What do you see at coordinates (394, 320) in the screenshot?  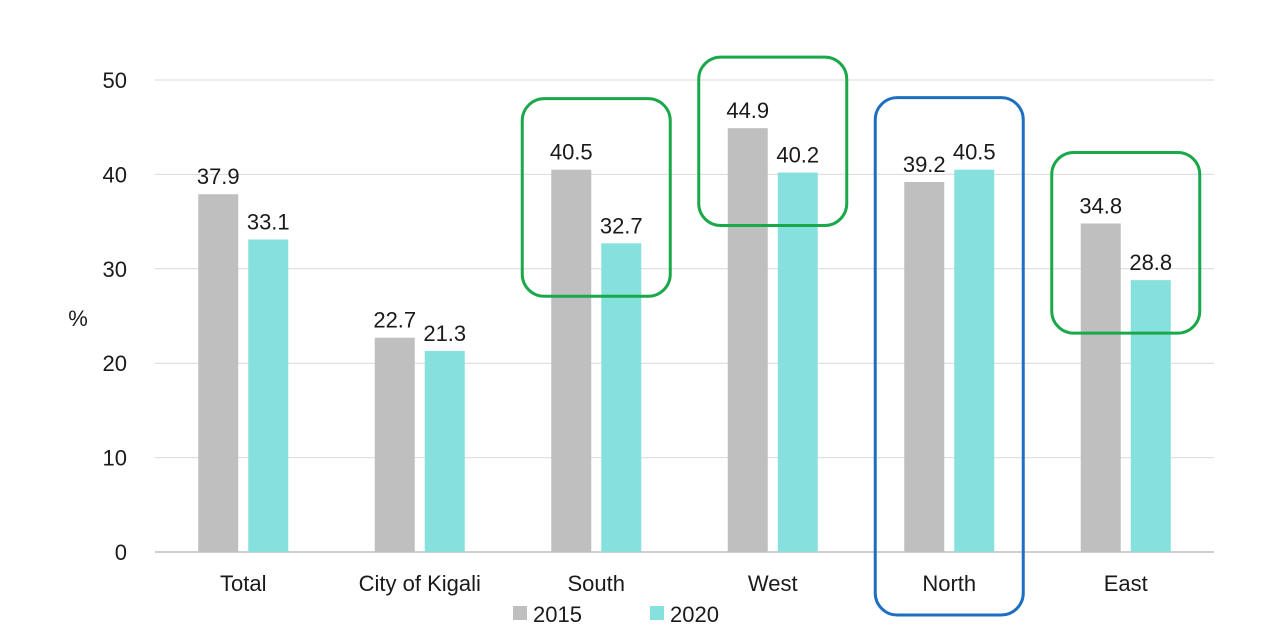 I see `data-label: 22.7` at bounding box center [394, 320].